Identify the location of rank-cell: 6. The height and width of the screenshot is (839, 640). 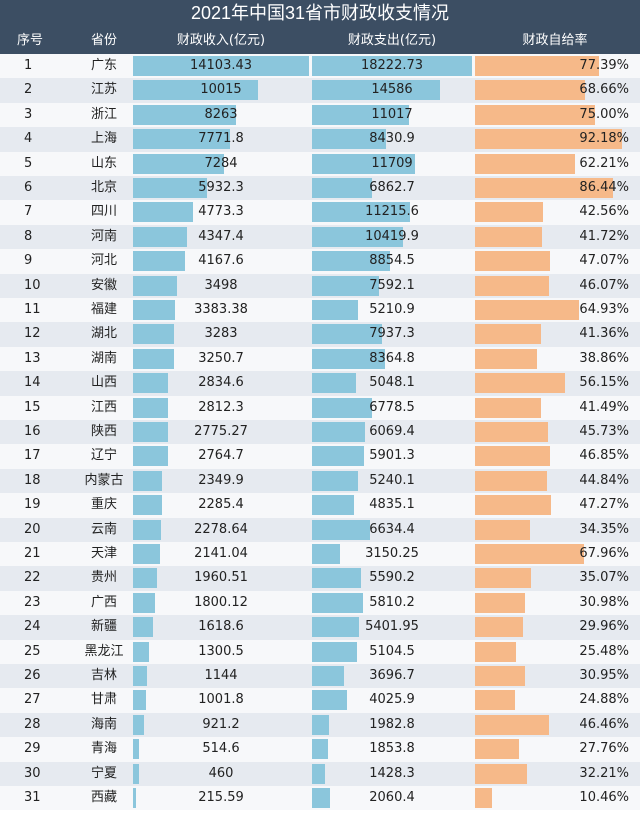
(28, 187).